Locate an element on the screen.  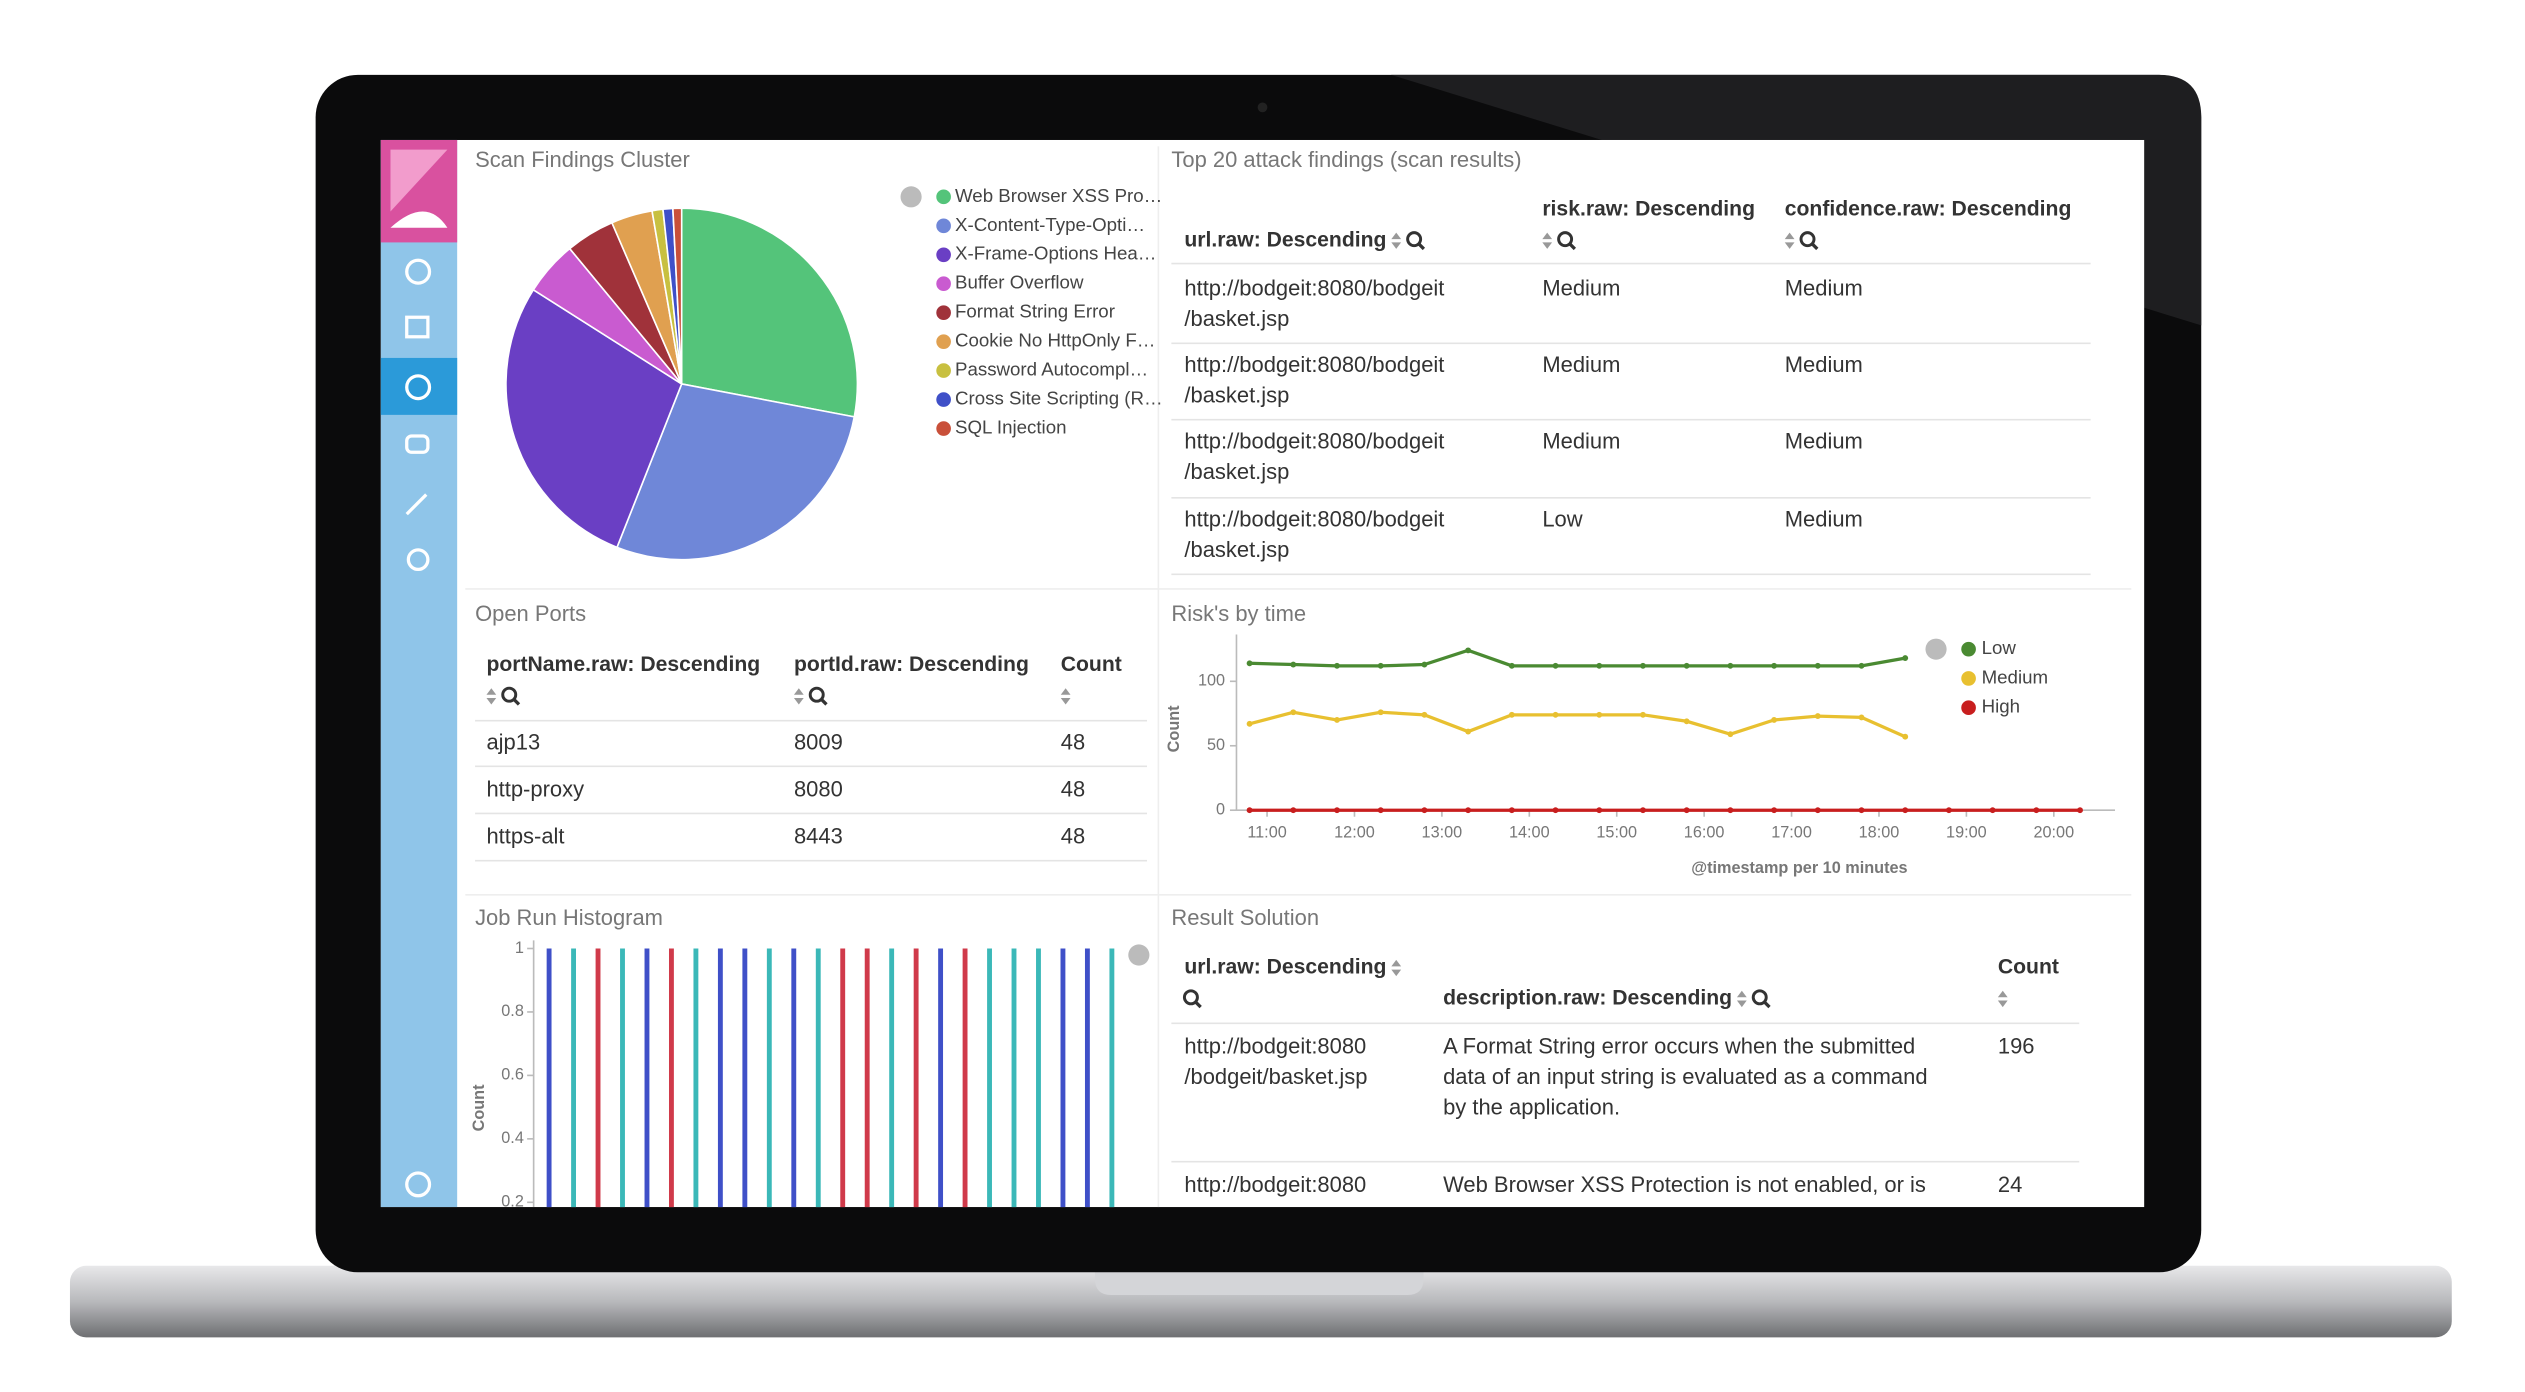
camera is located at coordinates (1262, 107).